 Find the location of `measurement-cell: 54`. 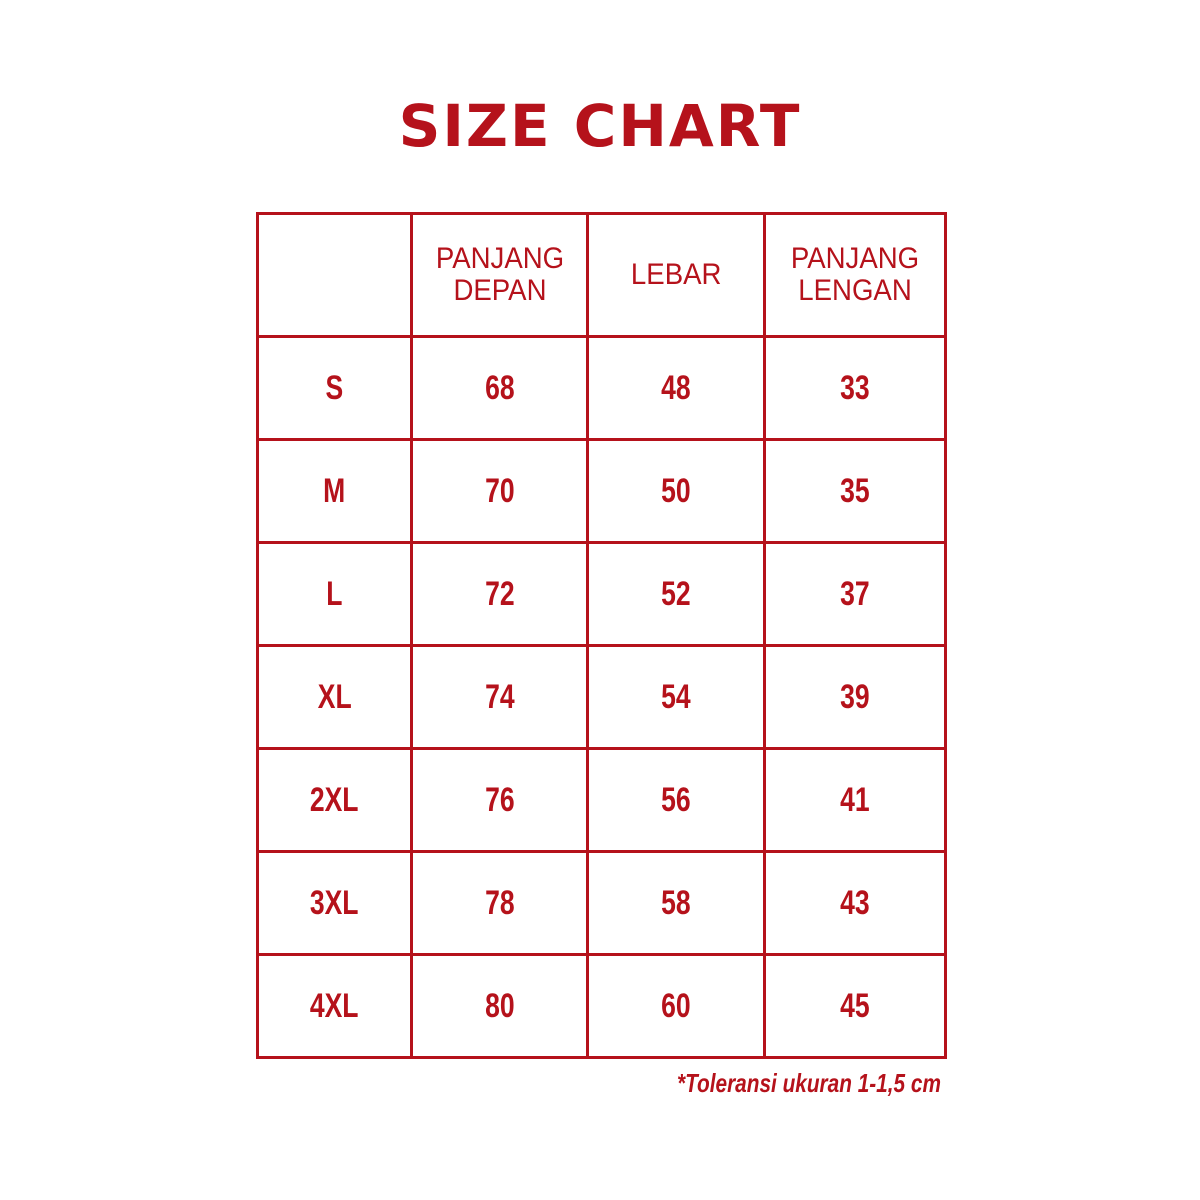

measurement-cell: 54 is located at coordinates (676, 697).